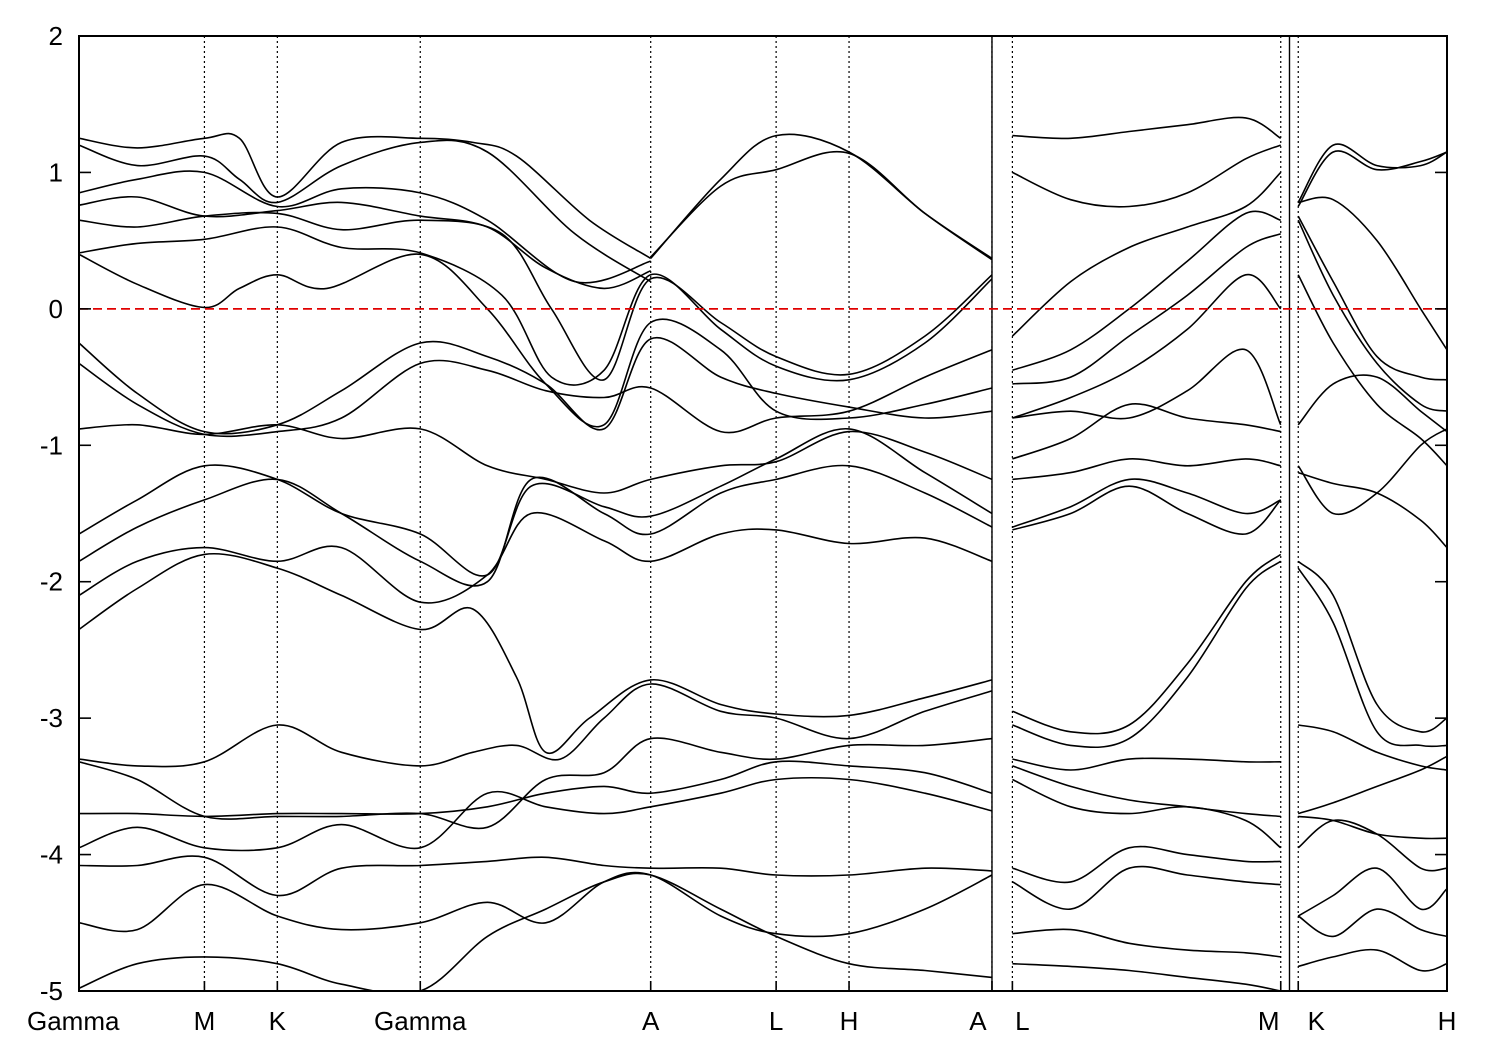 The height and width of the screenshot is (1050, 1500). Describe the element at coordinates (51, 582) in the screenshot. I see `y-tick-label: -2` at that location.